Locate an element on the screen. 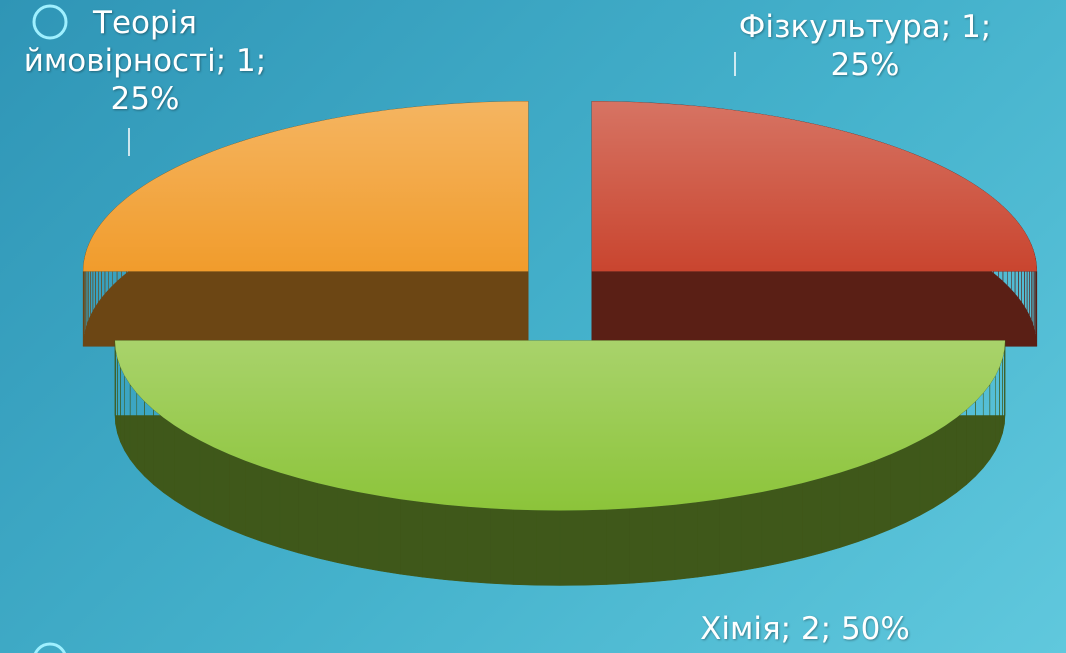 This screenshot has width=1066, height=653. data-label: Теорія ймовірності; 1; 25% is located at coordinates (145, 61).